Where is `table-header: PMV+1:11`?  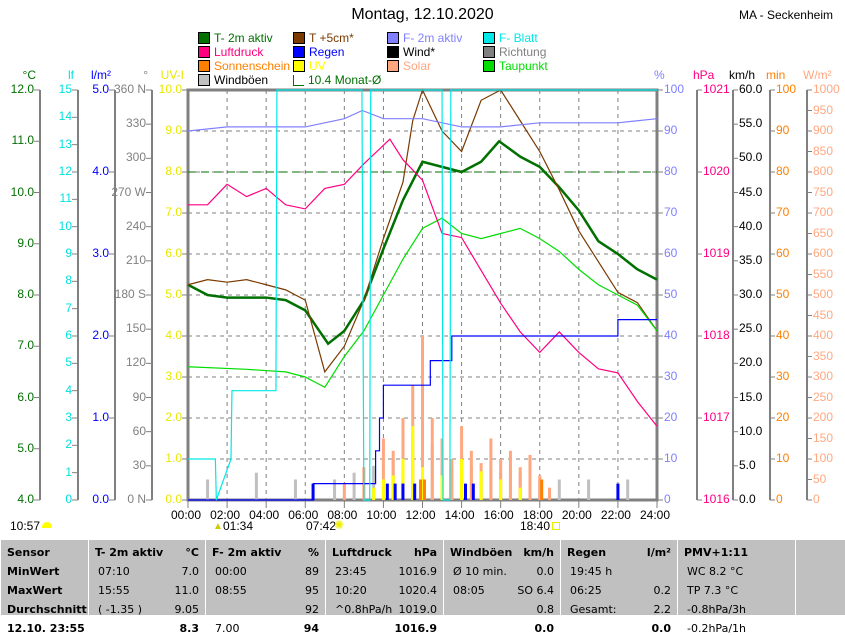 table-header: PMV+1:11 is located at coordinates (716, 552).